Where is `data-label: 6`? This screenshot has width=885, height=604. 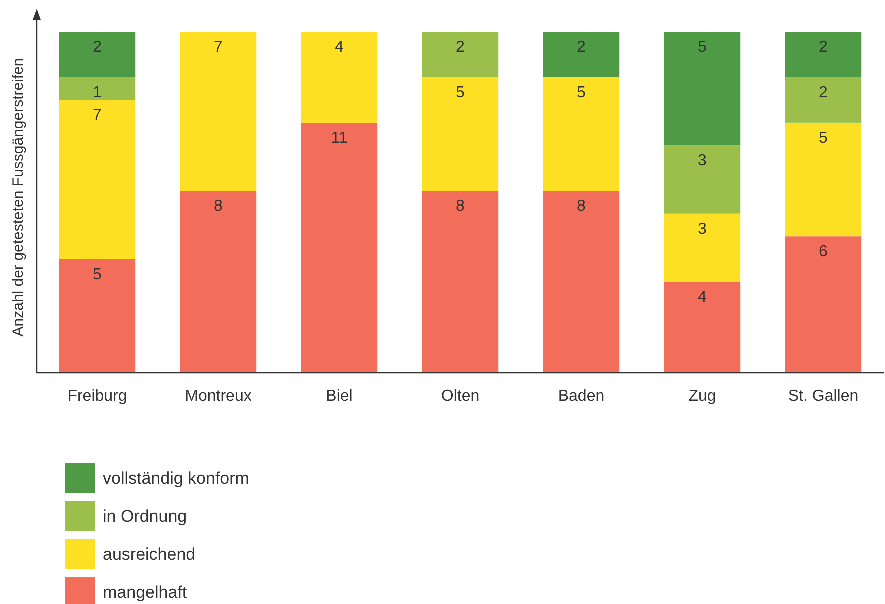 data-label: 6 is located at coordinates (823, 252).